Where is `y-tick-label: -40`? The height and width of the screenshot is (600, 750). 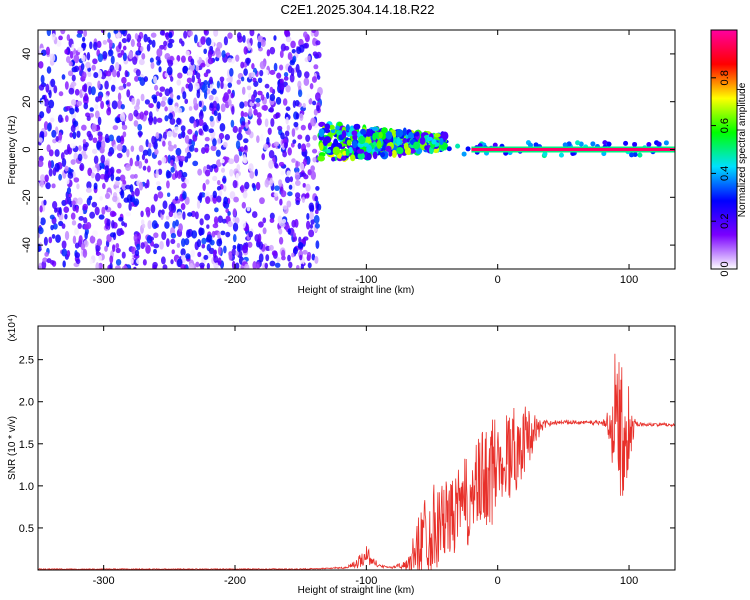 y-tick-label: -40 is located at coordinates (27, 245).